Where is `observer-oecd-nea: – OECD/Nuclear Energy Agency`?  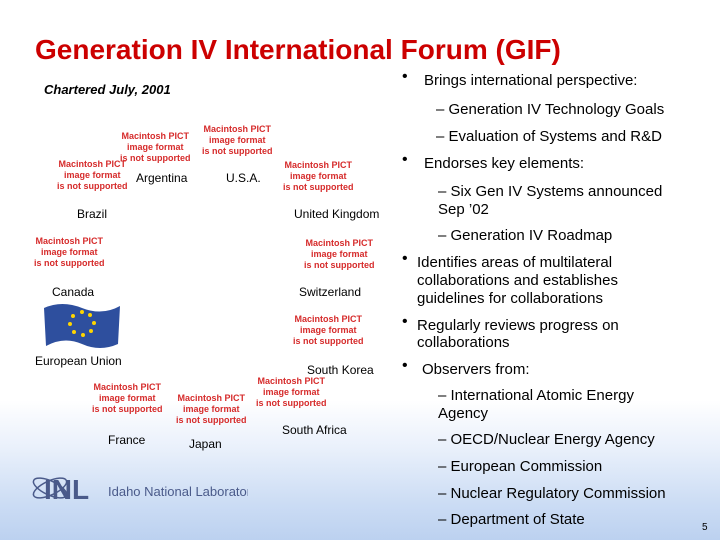
observer-oecd-nea: – OECD/Nuclear Energy Agency is located at coordinates (546, 439).